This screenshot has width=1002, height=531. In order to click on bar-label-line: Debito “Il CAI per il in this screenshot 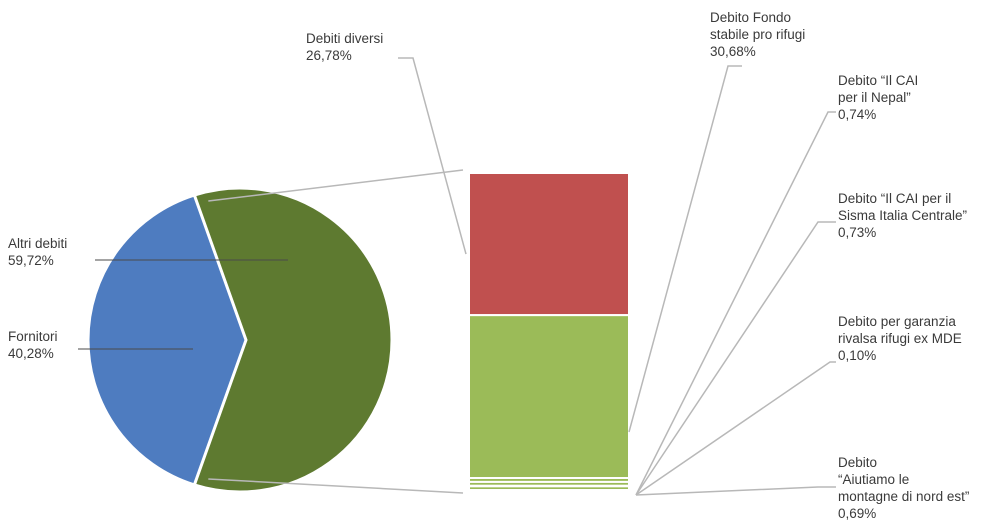, I will do `click(894, 198)`.